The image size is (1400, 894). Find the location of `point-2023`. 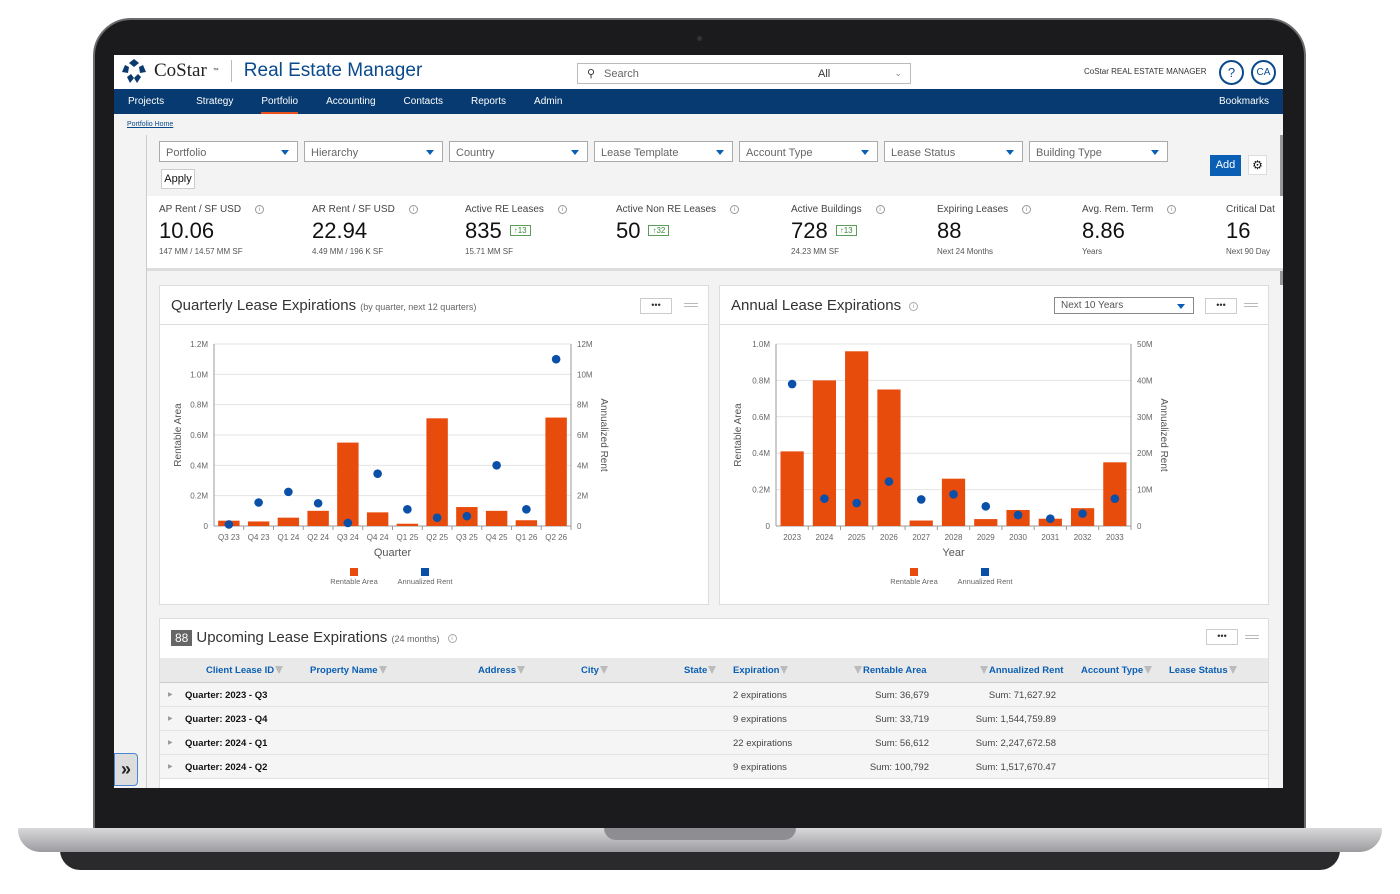

point-2023 is located at coordinates (792, 384).